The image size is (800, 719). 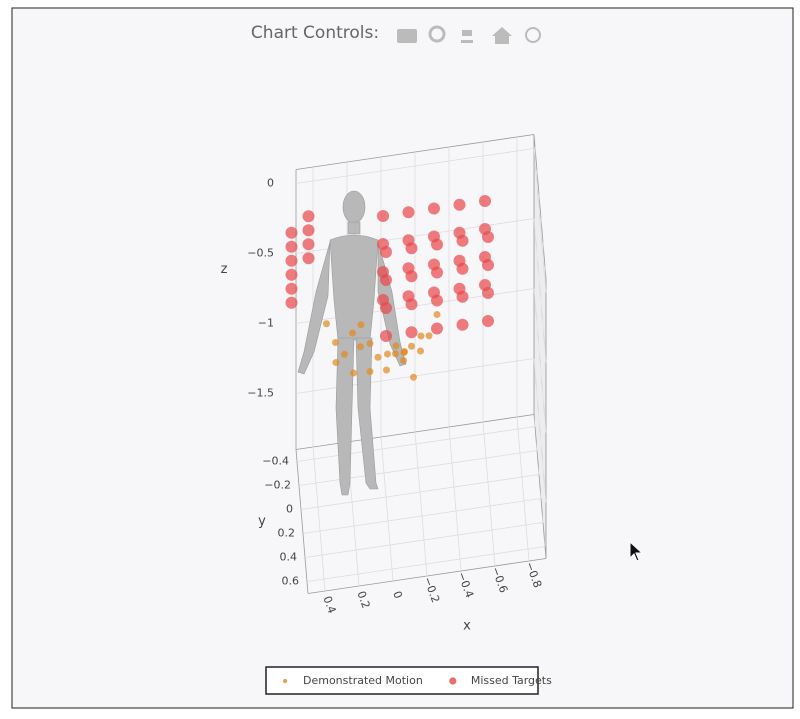 What do you see at coordinates (437, 34) in the screenshot?
I see `zoom-icon` at bounding box center [437, 34].